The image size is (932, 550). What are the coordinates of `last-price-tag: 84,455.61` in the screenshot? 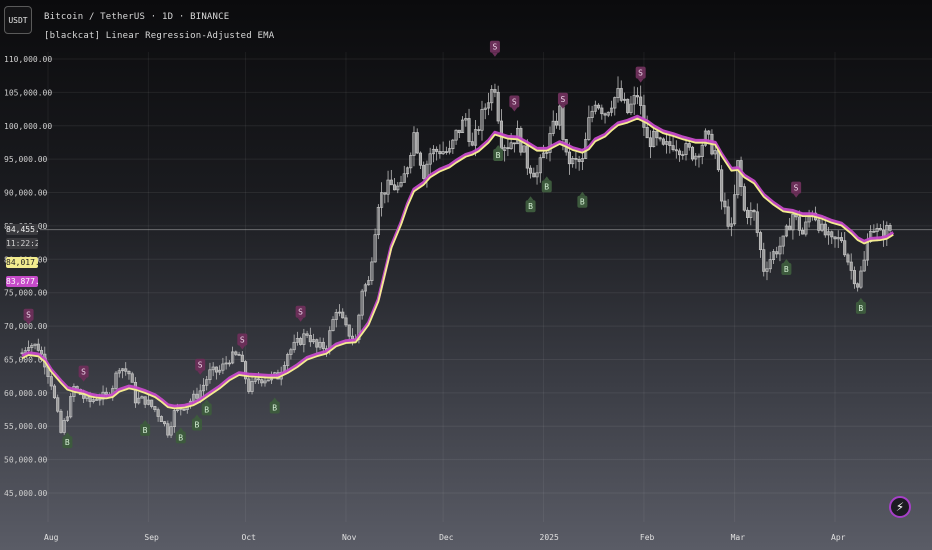 It's located at (22, 229).